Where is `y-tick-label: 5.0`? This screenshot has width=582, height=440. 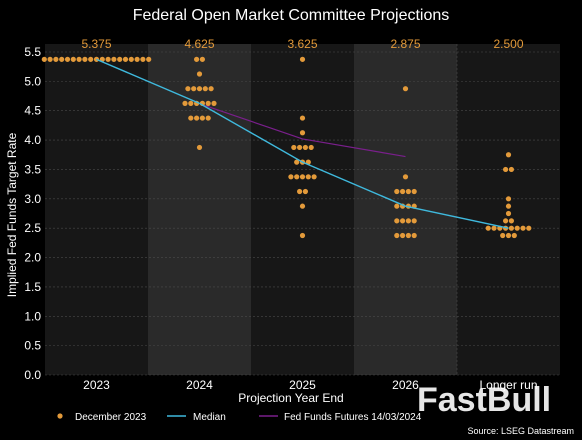
y-tick-label: 5.0 is located at coordinates (32, 81).